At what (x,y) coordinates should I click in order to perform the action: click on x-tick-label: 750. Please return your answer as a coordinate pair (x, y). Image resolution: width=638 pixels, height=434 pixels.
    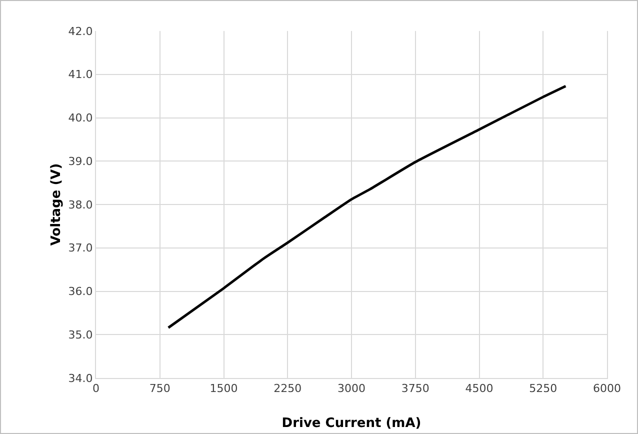
    Looking at the image, I should click on (159, 389).